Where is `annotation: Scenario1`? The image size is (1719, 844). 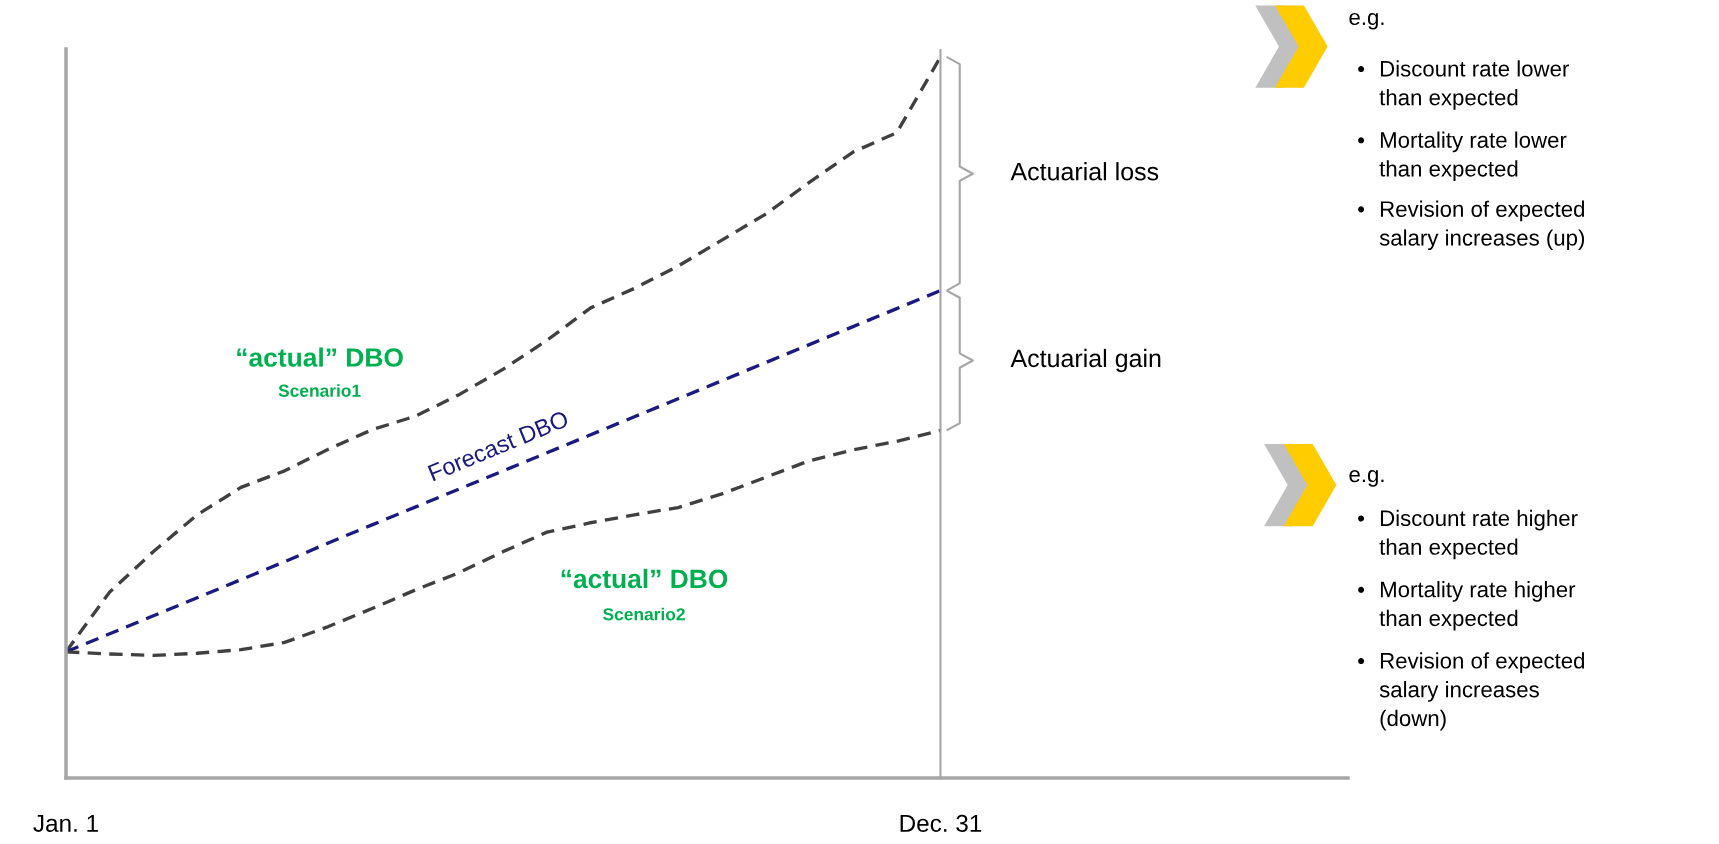
annotation: Scenario1 is located at coordinates (319, 390).